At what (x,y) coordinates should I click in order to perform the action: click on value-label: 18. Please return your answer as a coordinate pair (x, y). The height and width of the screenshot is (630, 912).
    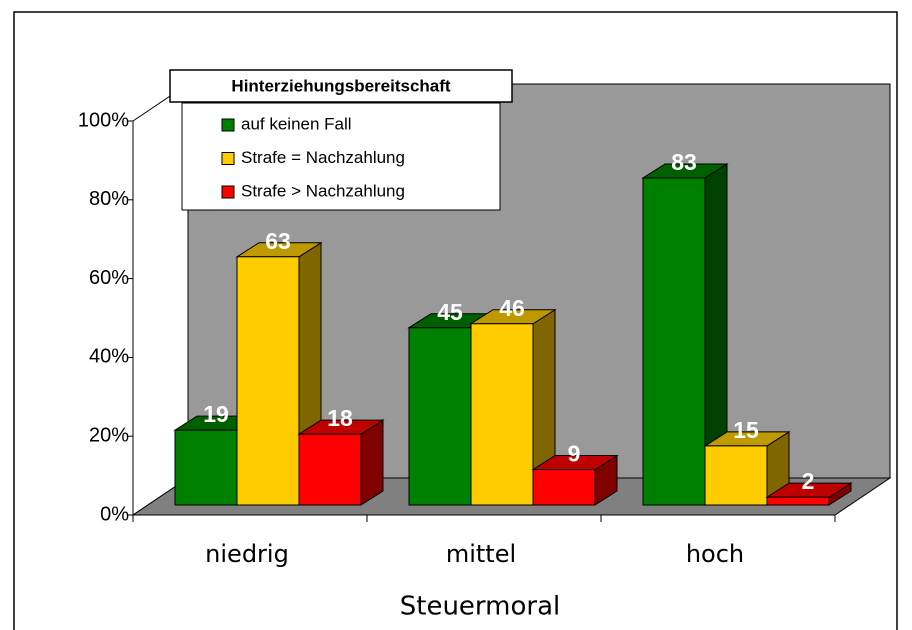
    Looking at the image, I should click on (340, 418).